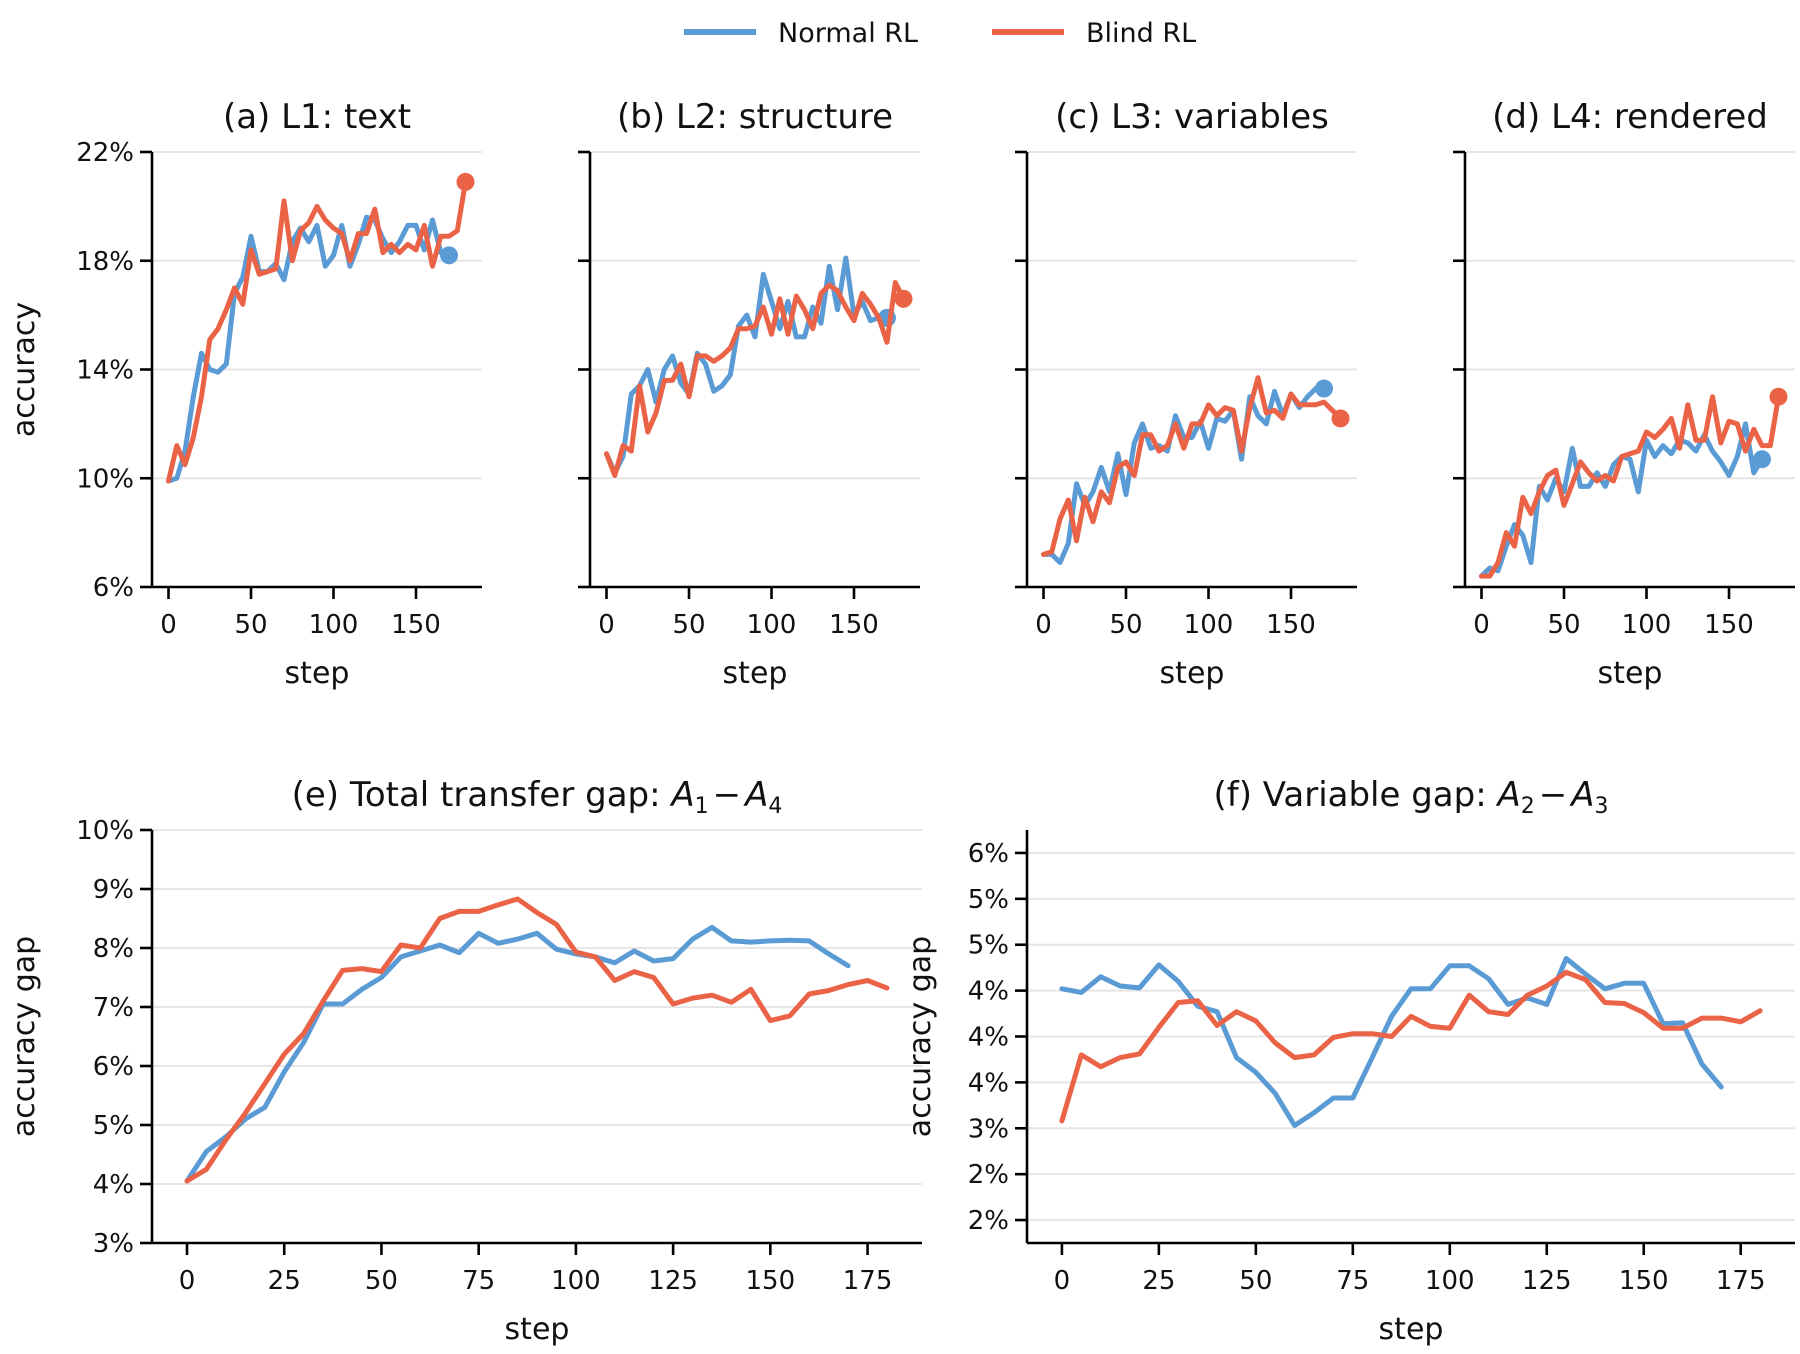 Image resolution: width=1800 pixels, height=1354 pixels. Describe the element at coordinates (702, 806) in the screenshot. I see `title-math-subscript: 1` at that location.